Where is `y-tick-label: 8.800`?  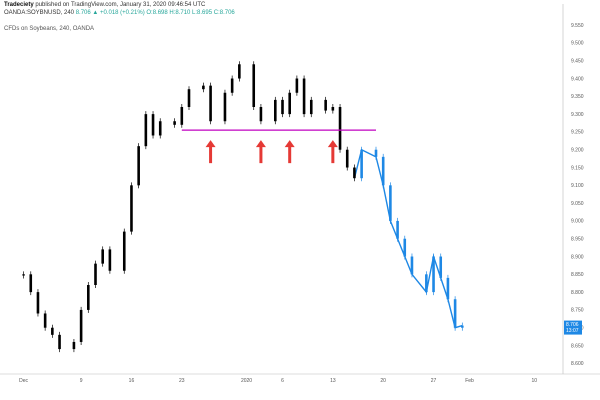 y-tick-label: 8.800 is located at coordinates (577, 293).